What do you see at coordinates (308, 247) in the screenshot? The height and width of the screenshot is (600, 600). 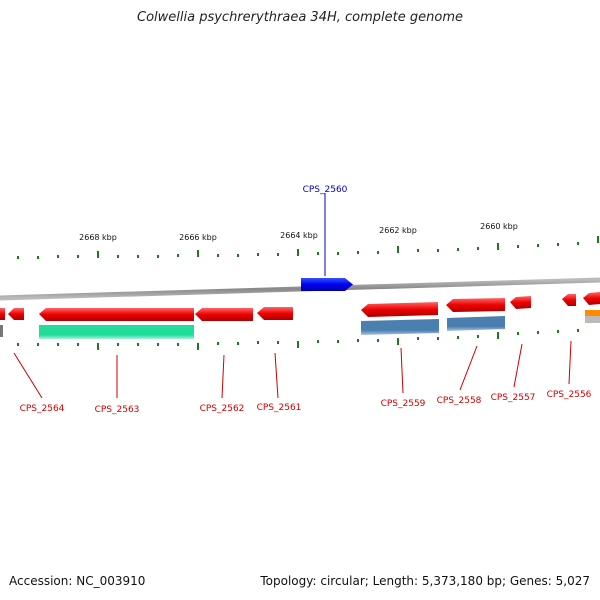 I see `outer-ticks` at bounding box center [308, 247].